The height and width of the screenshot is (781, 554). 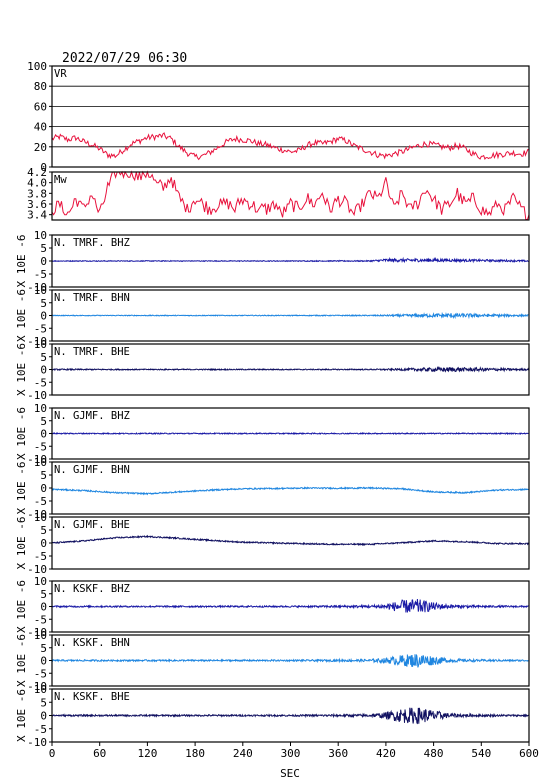 What do you see at coordinates (434, 753) in the screenshot?
I see `x-tick-label: 480` at bounding box center [434, 753].